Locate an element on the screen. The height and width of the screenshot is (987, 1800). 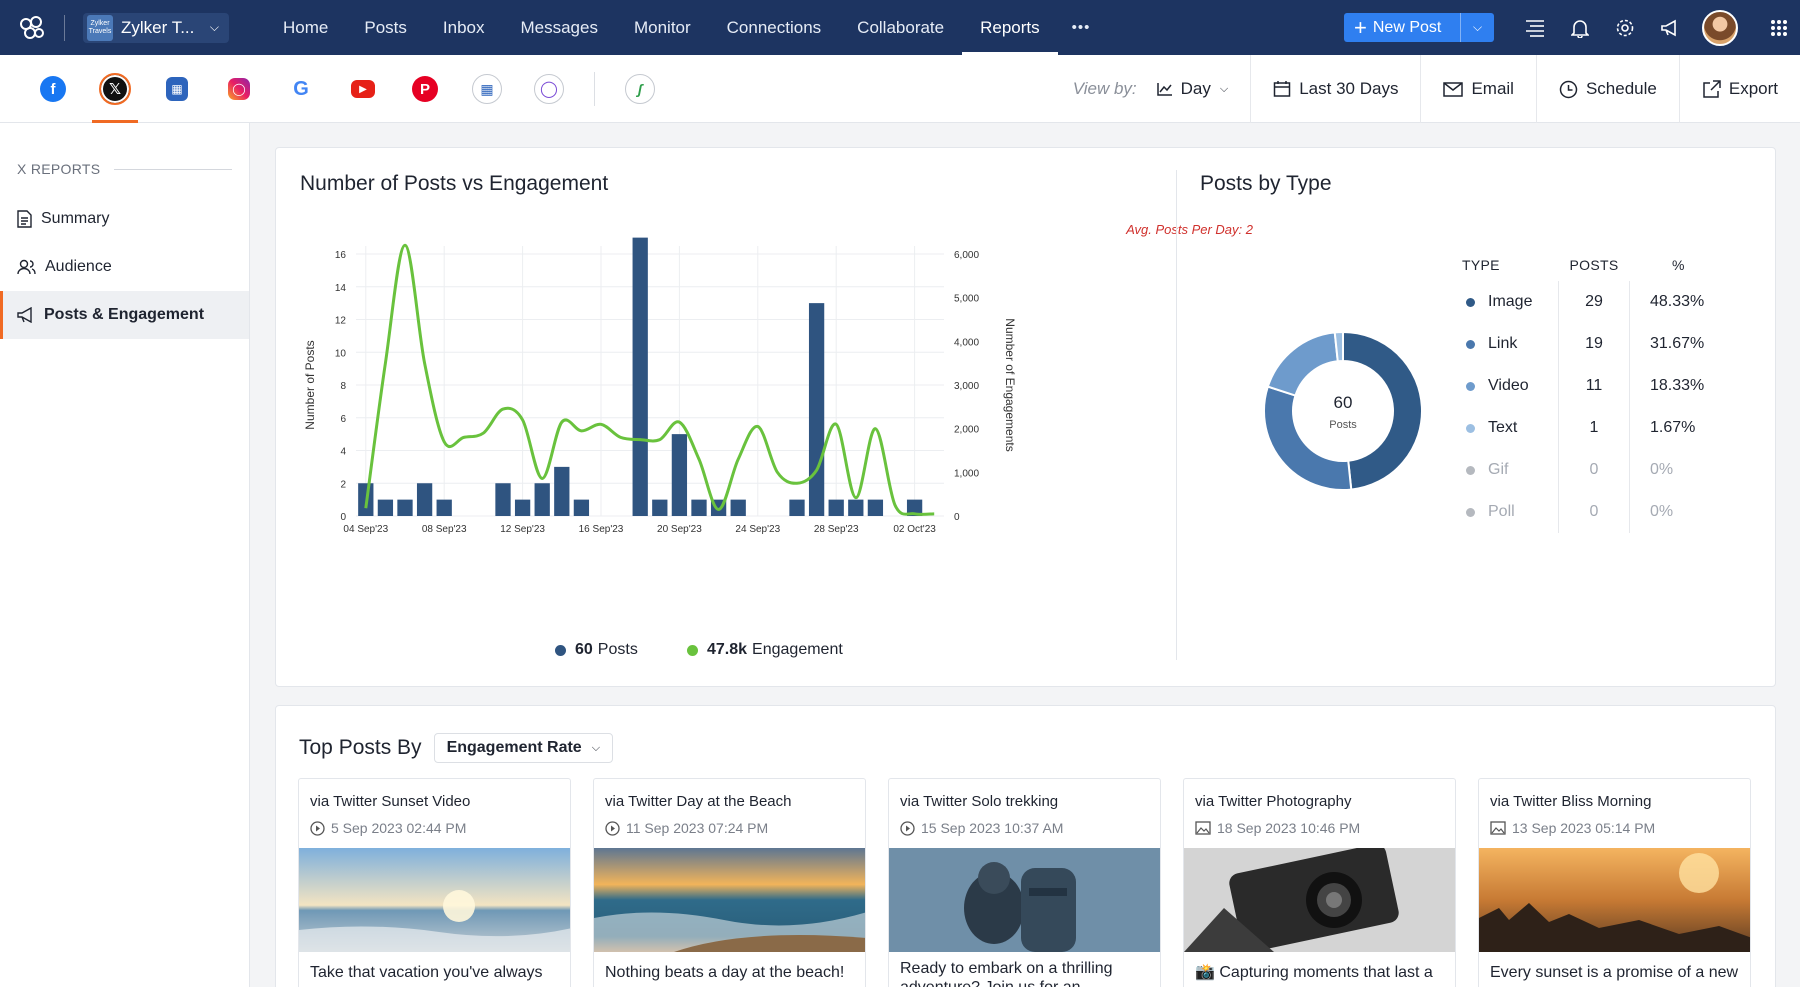
post-text: Nothing beats a day at the beach! is located at coordinates (725, 972).